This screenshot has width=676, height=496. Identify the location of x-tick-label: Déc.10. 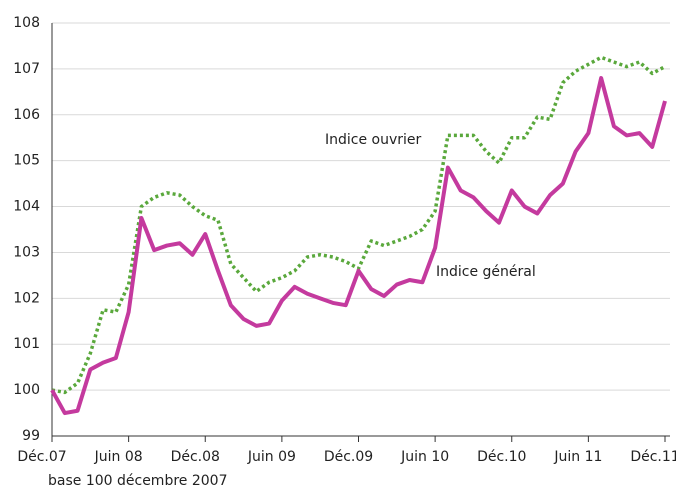
(501, 457).